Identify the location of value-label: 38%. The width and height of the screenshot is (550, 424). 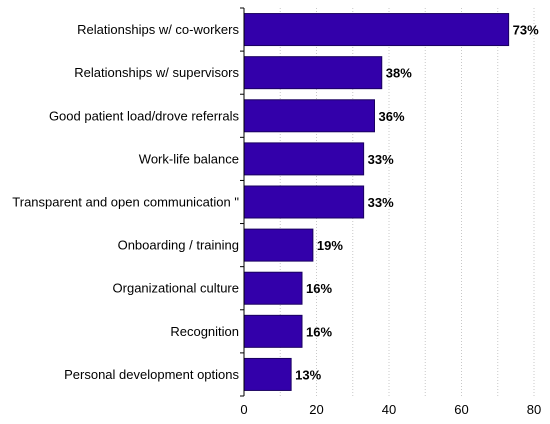
(399, 73).